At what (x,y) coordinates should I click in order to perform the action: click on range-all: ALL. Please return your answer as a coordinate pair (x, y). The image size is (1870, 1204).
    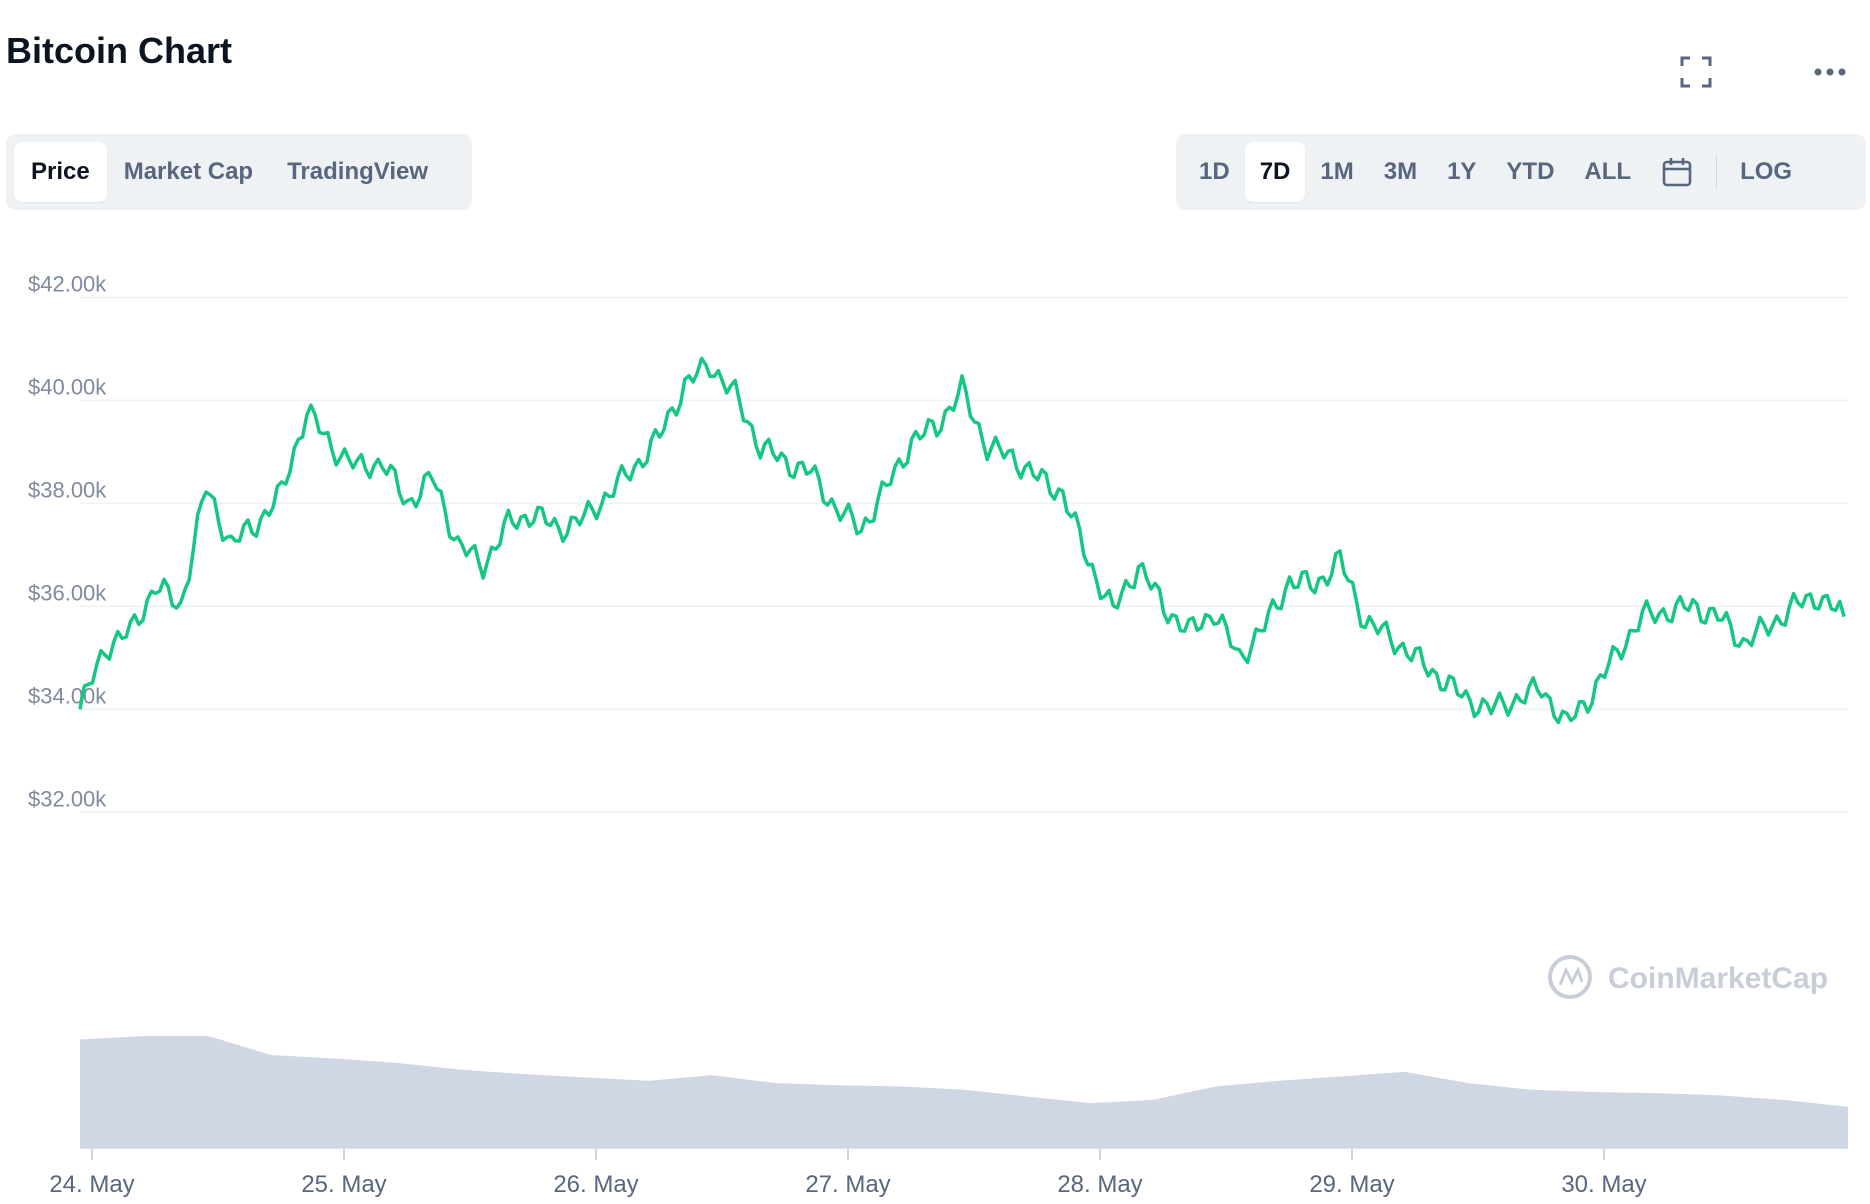
    Looking at the image, I should click on (1608, 171).